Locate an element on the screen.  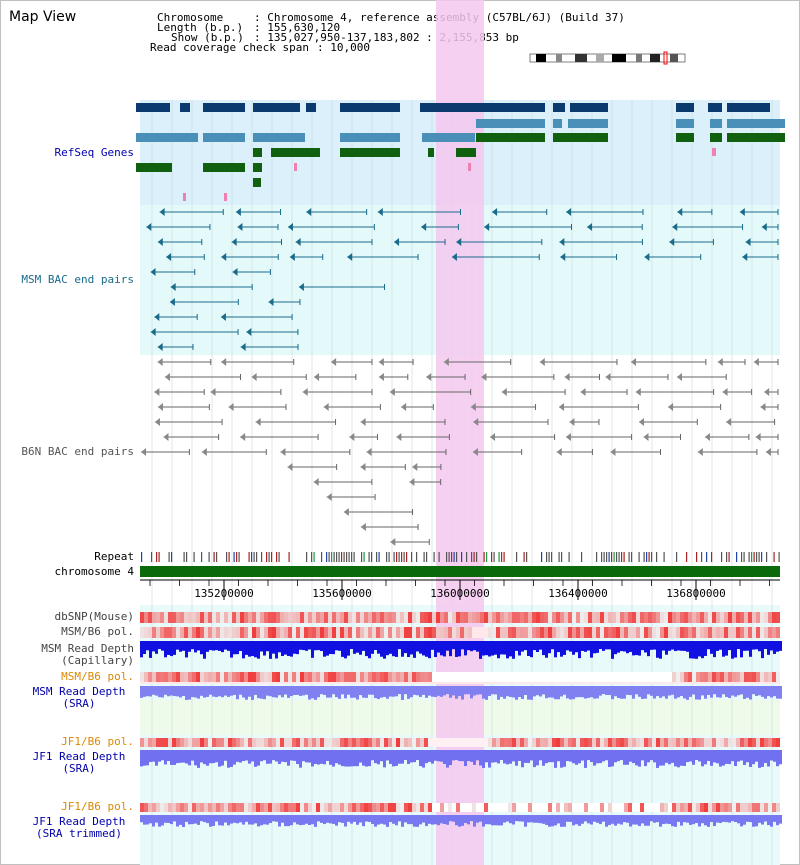
msm-bac-track-label: MSM BAC end pairs is located at coordinates (77, 279).